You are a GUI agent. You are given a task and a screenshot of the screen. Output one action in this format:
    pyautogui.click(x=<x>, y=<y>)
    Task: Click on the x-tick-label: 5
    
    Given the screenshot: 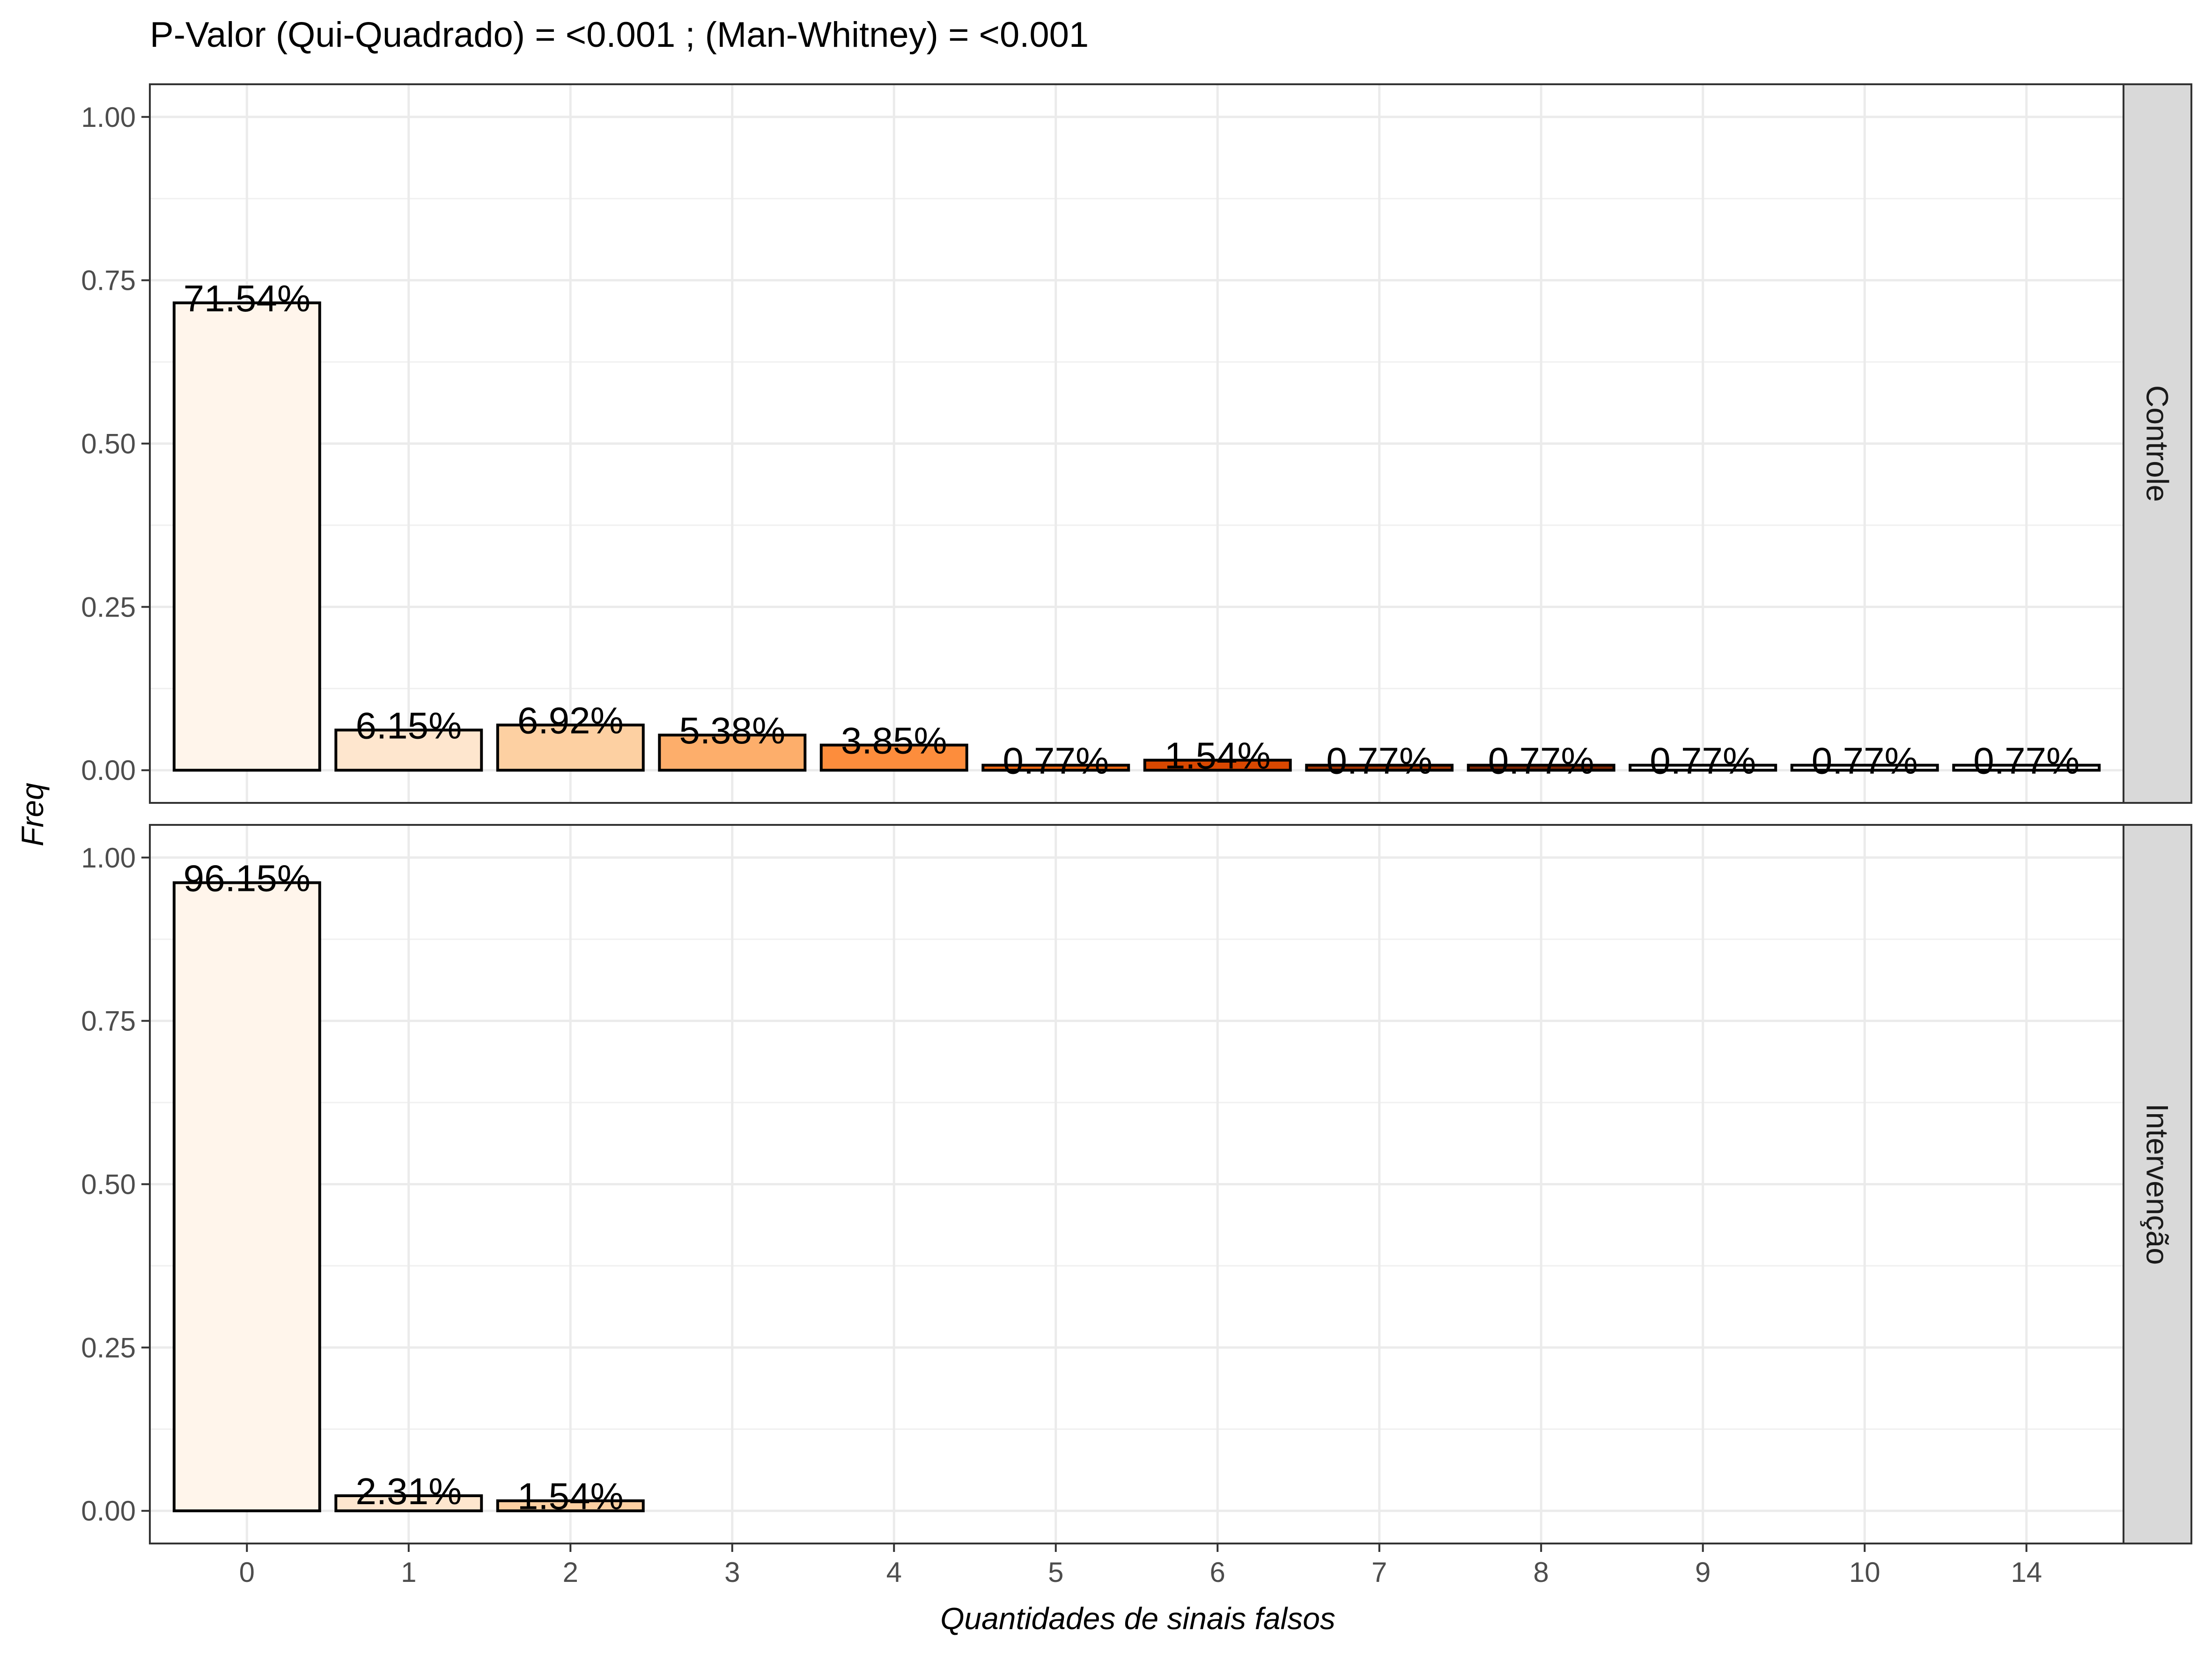 What is the action you would take?
    pyautogui.click(x=1055, y=1572)
    